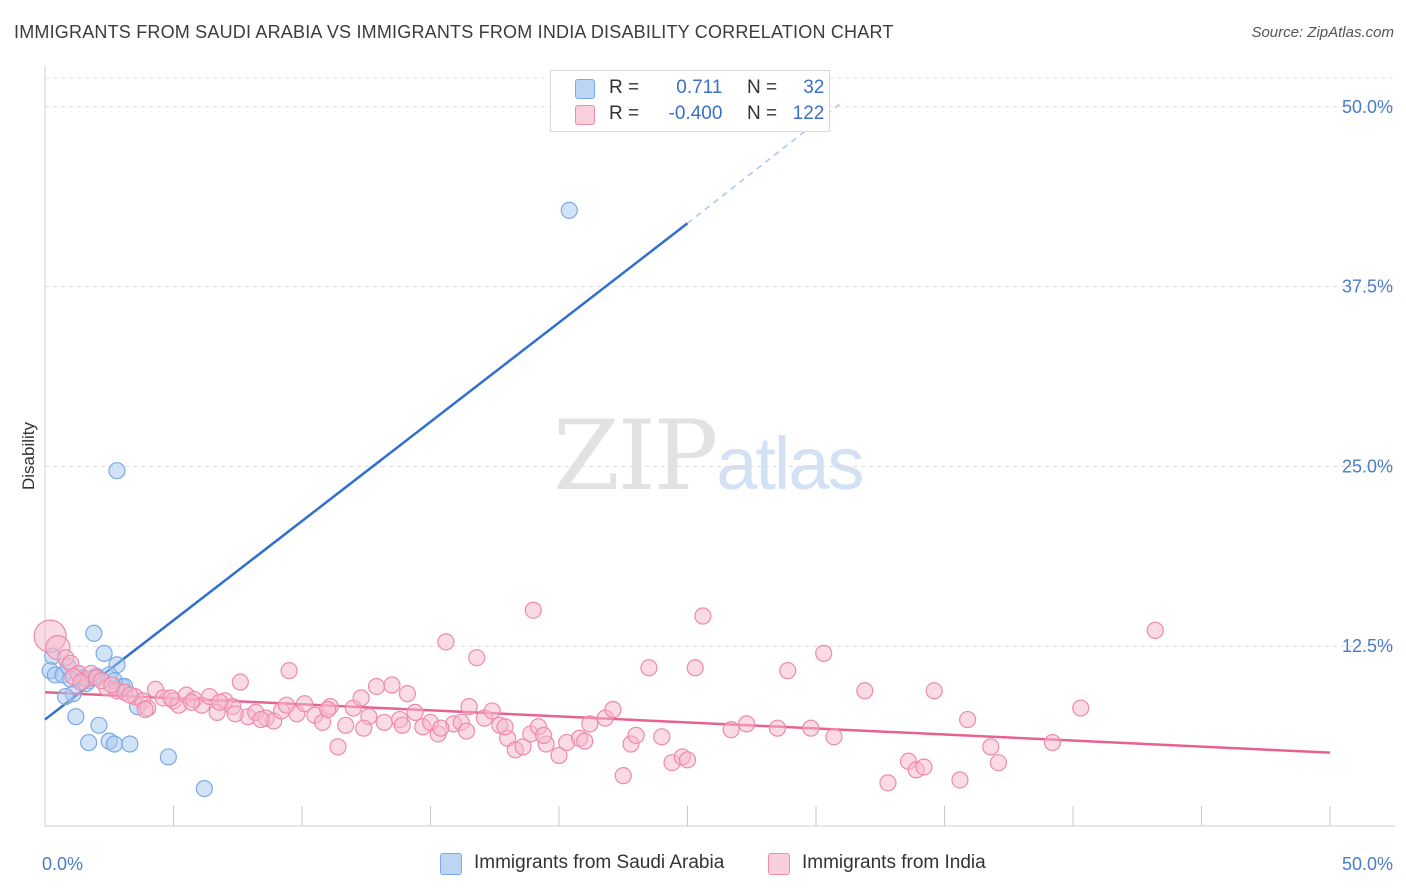 This screenshot has height=892, width=1406. What do you see at coordinates (690, 101) in the screenshot?
I see `correlation-legend: R = 0.711 N = 32 R = -0.400 N = 122` at bounding box center [690, 101].